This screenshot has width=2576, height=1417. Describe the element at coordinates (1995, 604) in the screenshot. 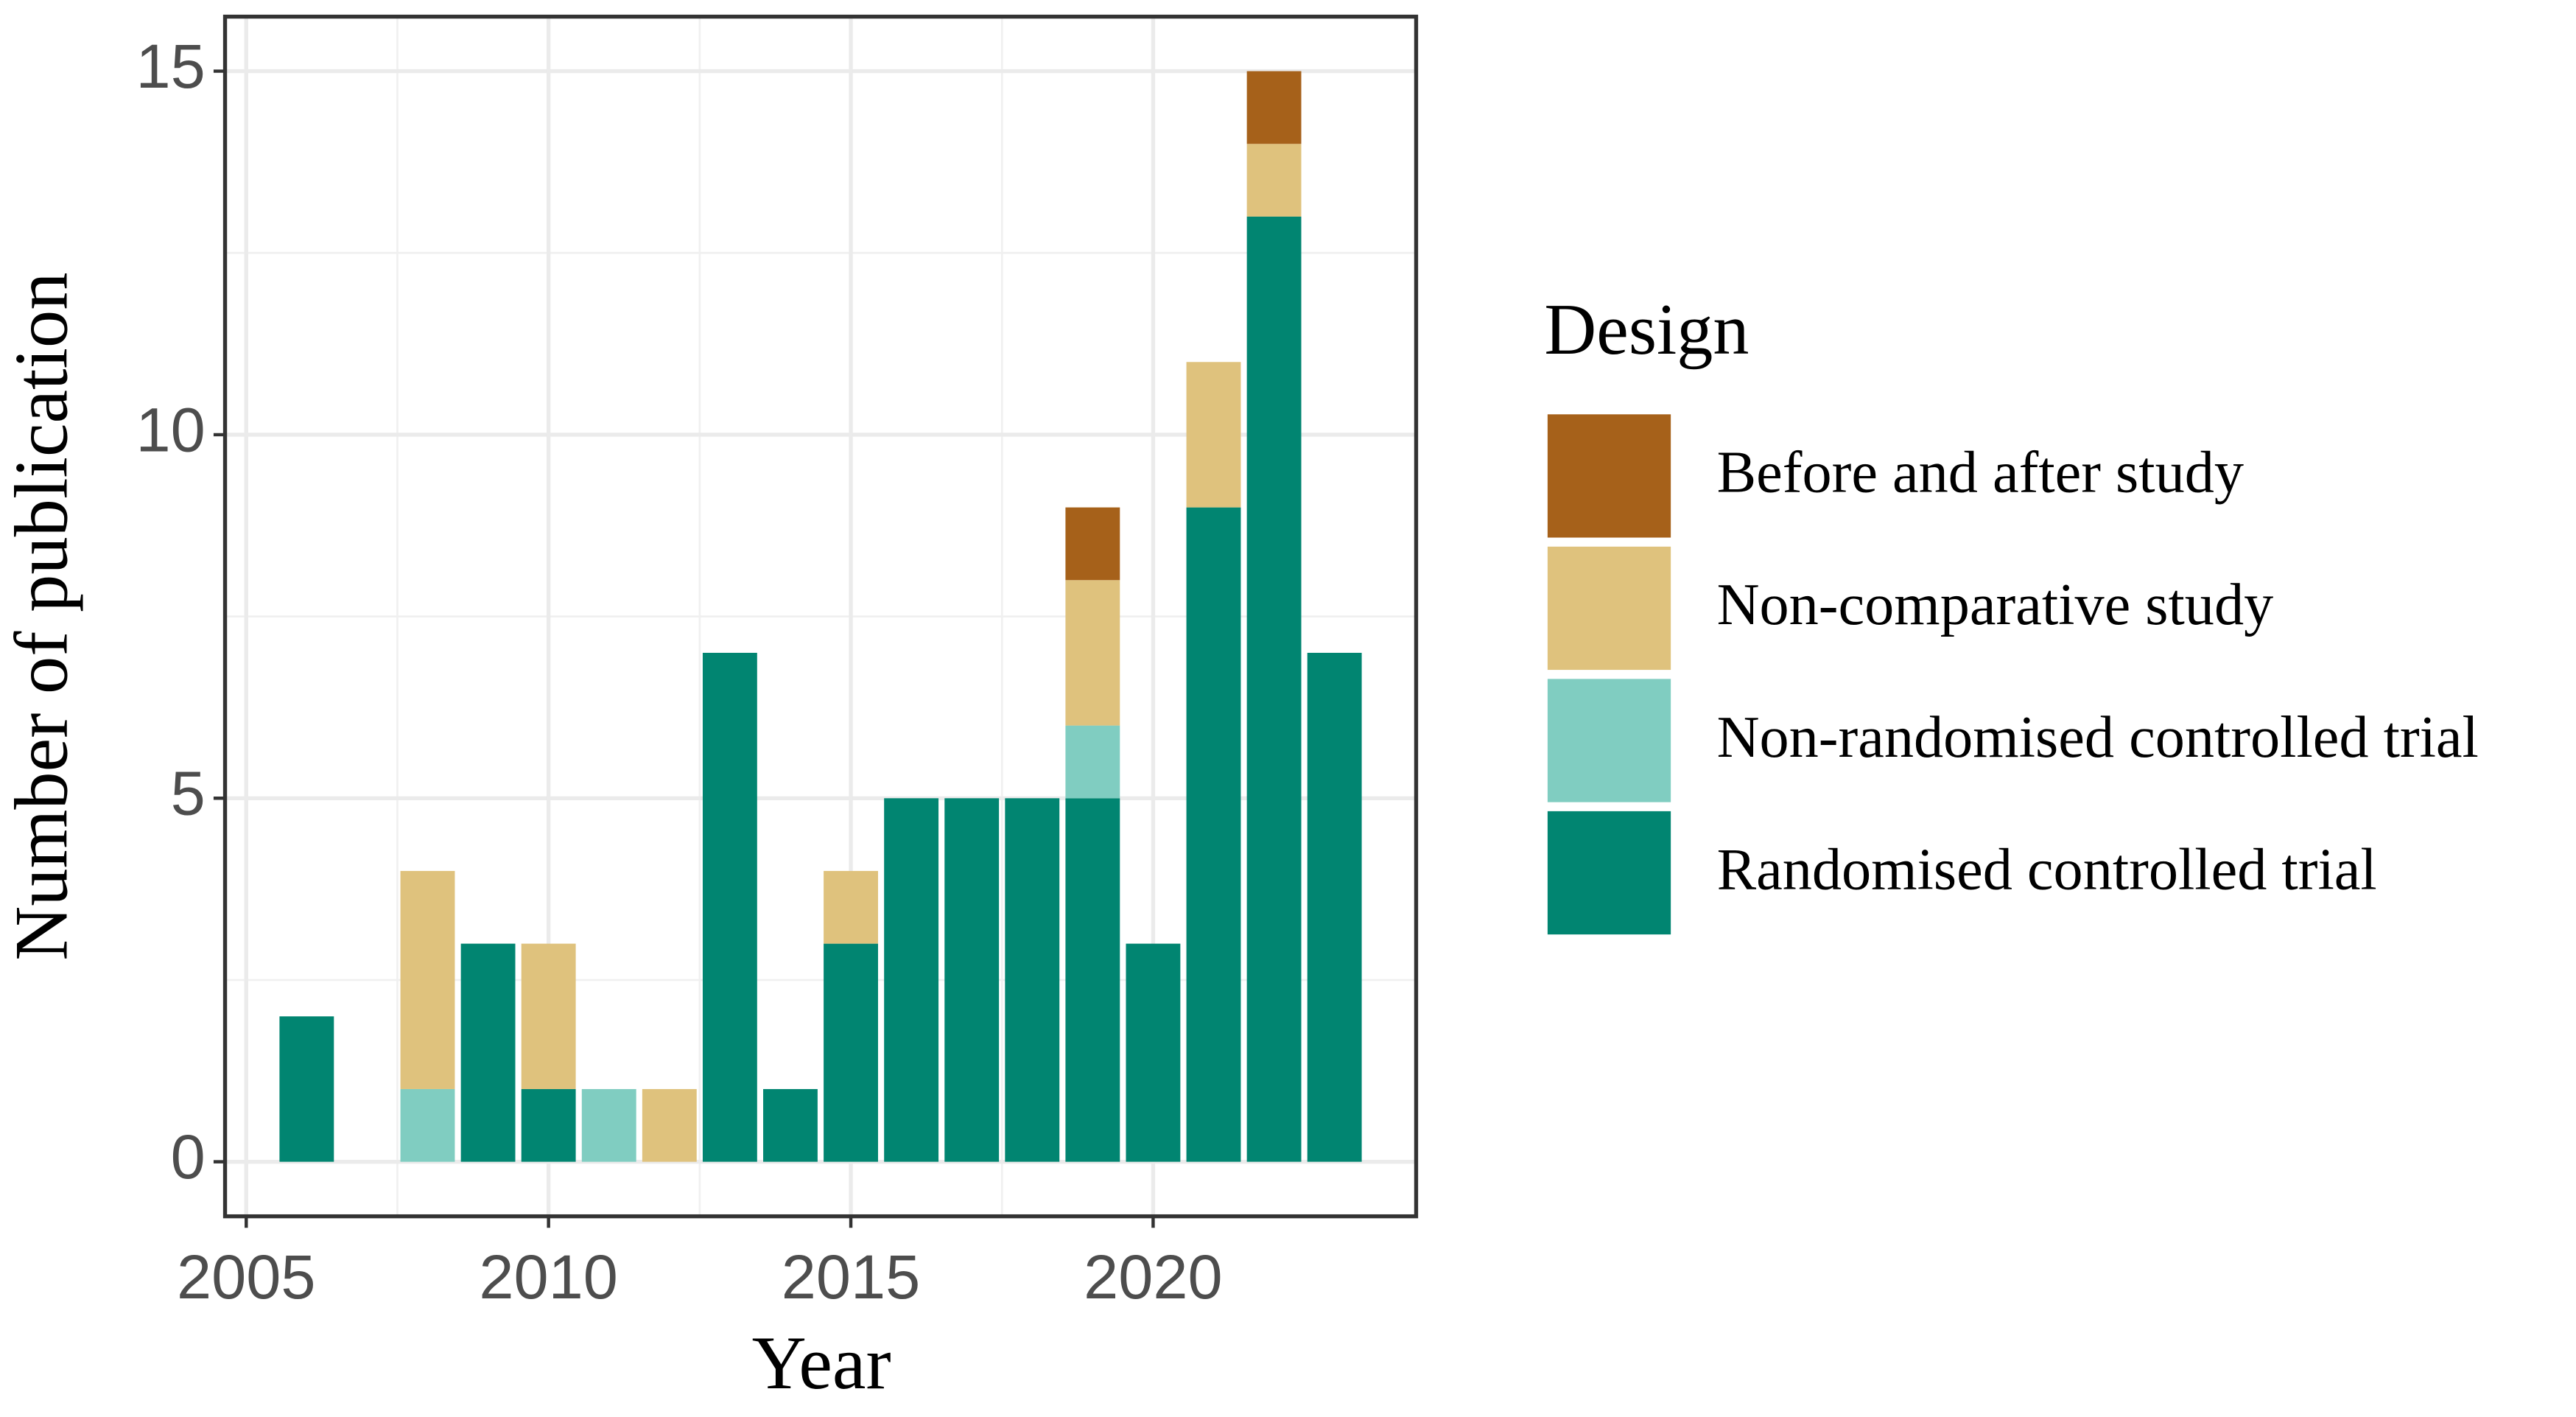

I see `legend-label: Non-comparative study` at that location.